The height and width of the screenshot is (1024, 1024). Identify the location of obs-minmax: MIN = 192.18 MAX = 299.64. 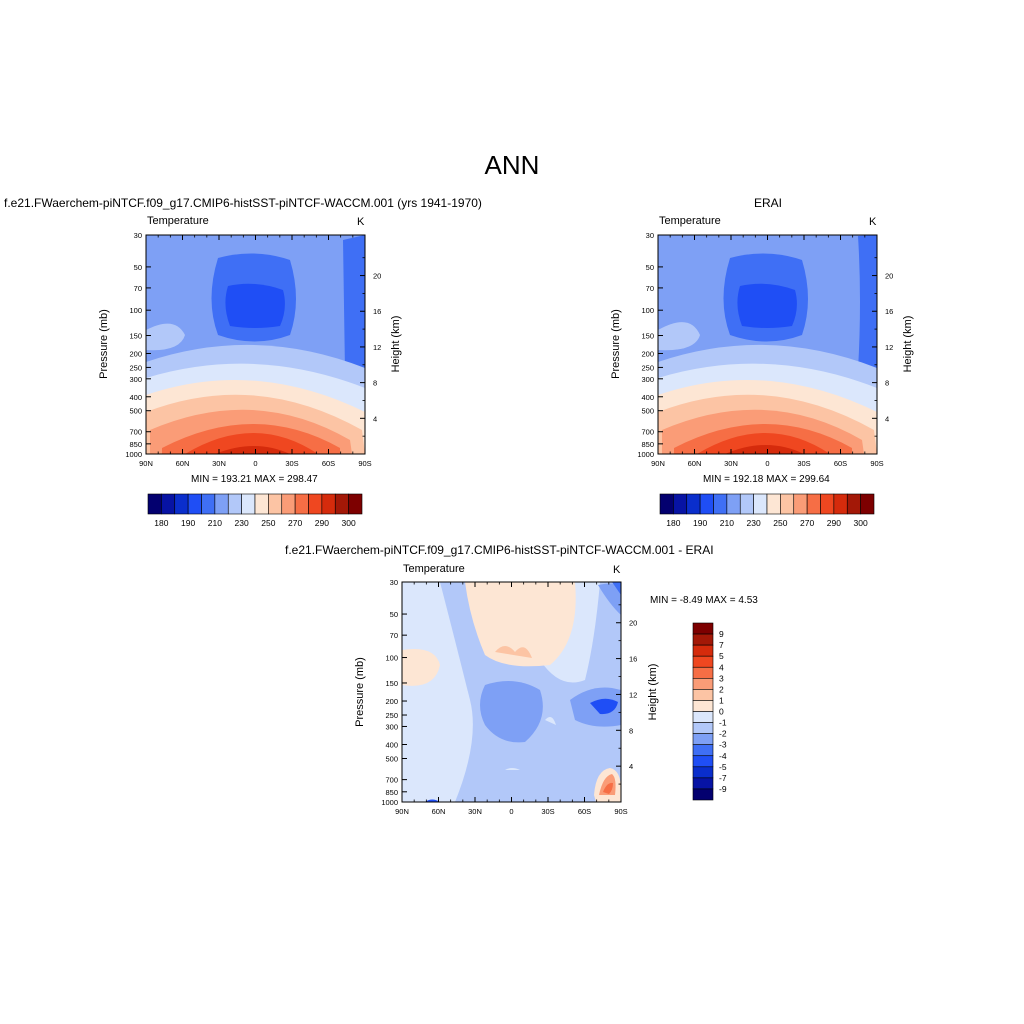
(766, 479).